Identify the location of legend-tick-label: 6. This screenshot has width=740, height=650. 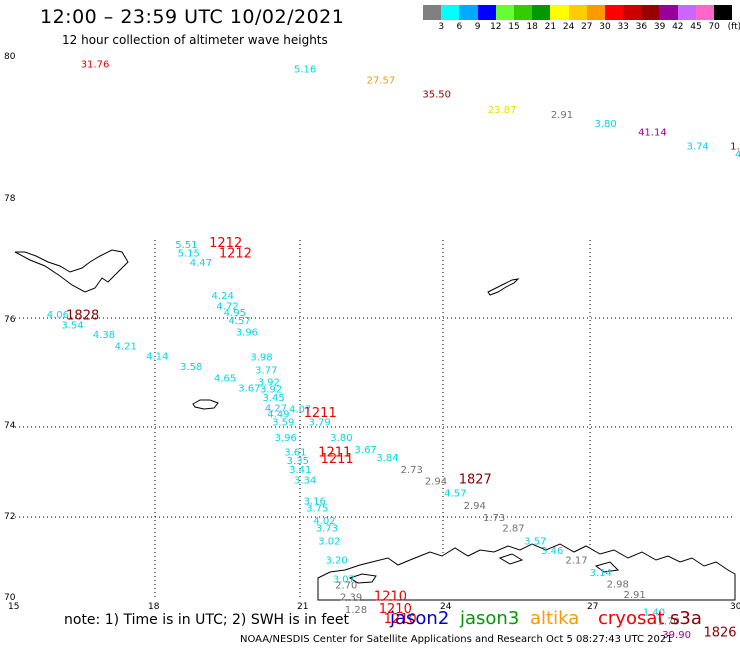
(459, 27).